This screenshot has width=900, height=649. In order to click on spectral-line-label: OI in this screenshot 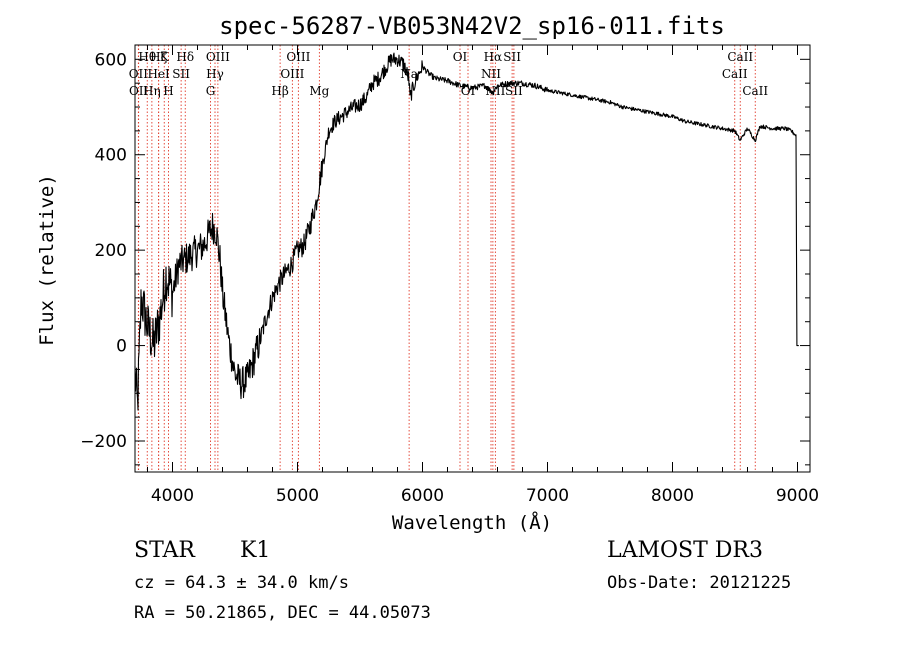, I will do `click(460, 57)`.